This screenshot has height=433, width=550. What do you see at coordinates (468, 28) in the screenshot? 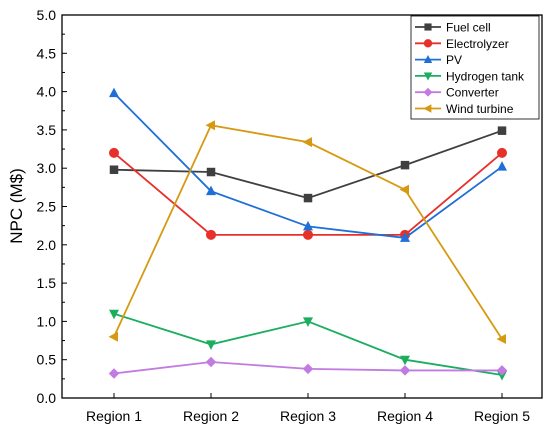
I see `legend-label: Fuel cell` at bounding box center [468, 28].